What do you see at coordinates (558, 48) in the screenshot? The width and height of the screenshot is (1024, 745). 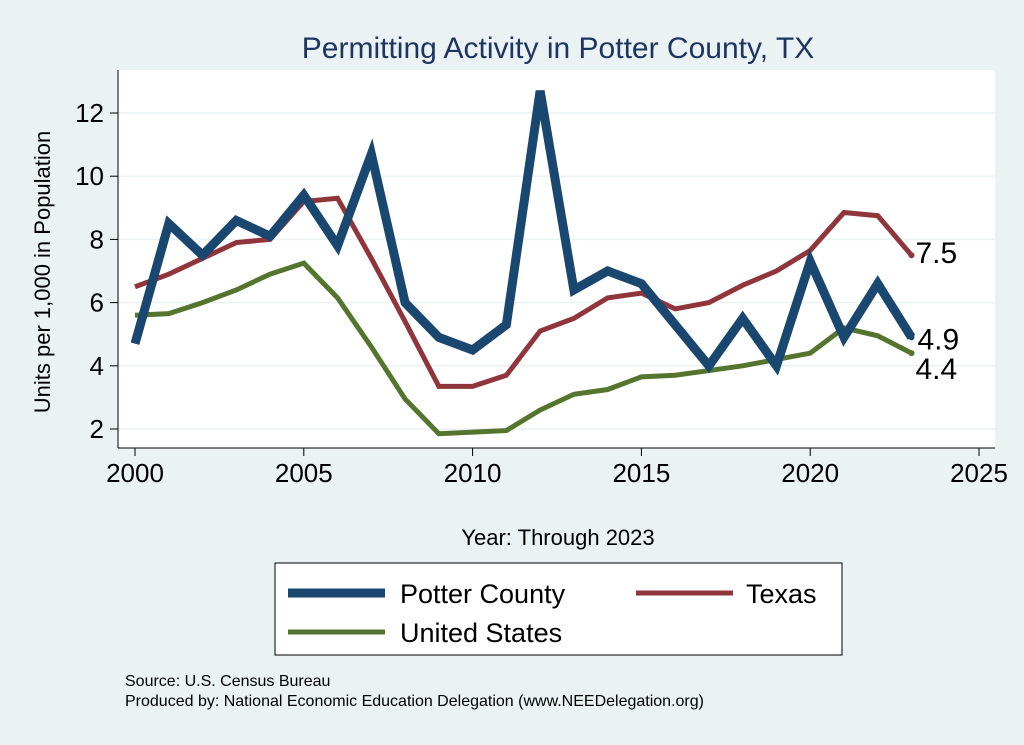 I see `chart-title: Permitting Activity in Potter County, TX` at bounding box center [558, 48].